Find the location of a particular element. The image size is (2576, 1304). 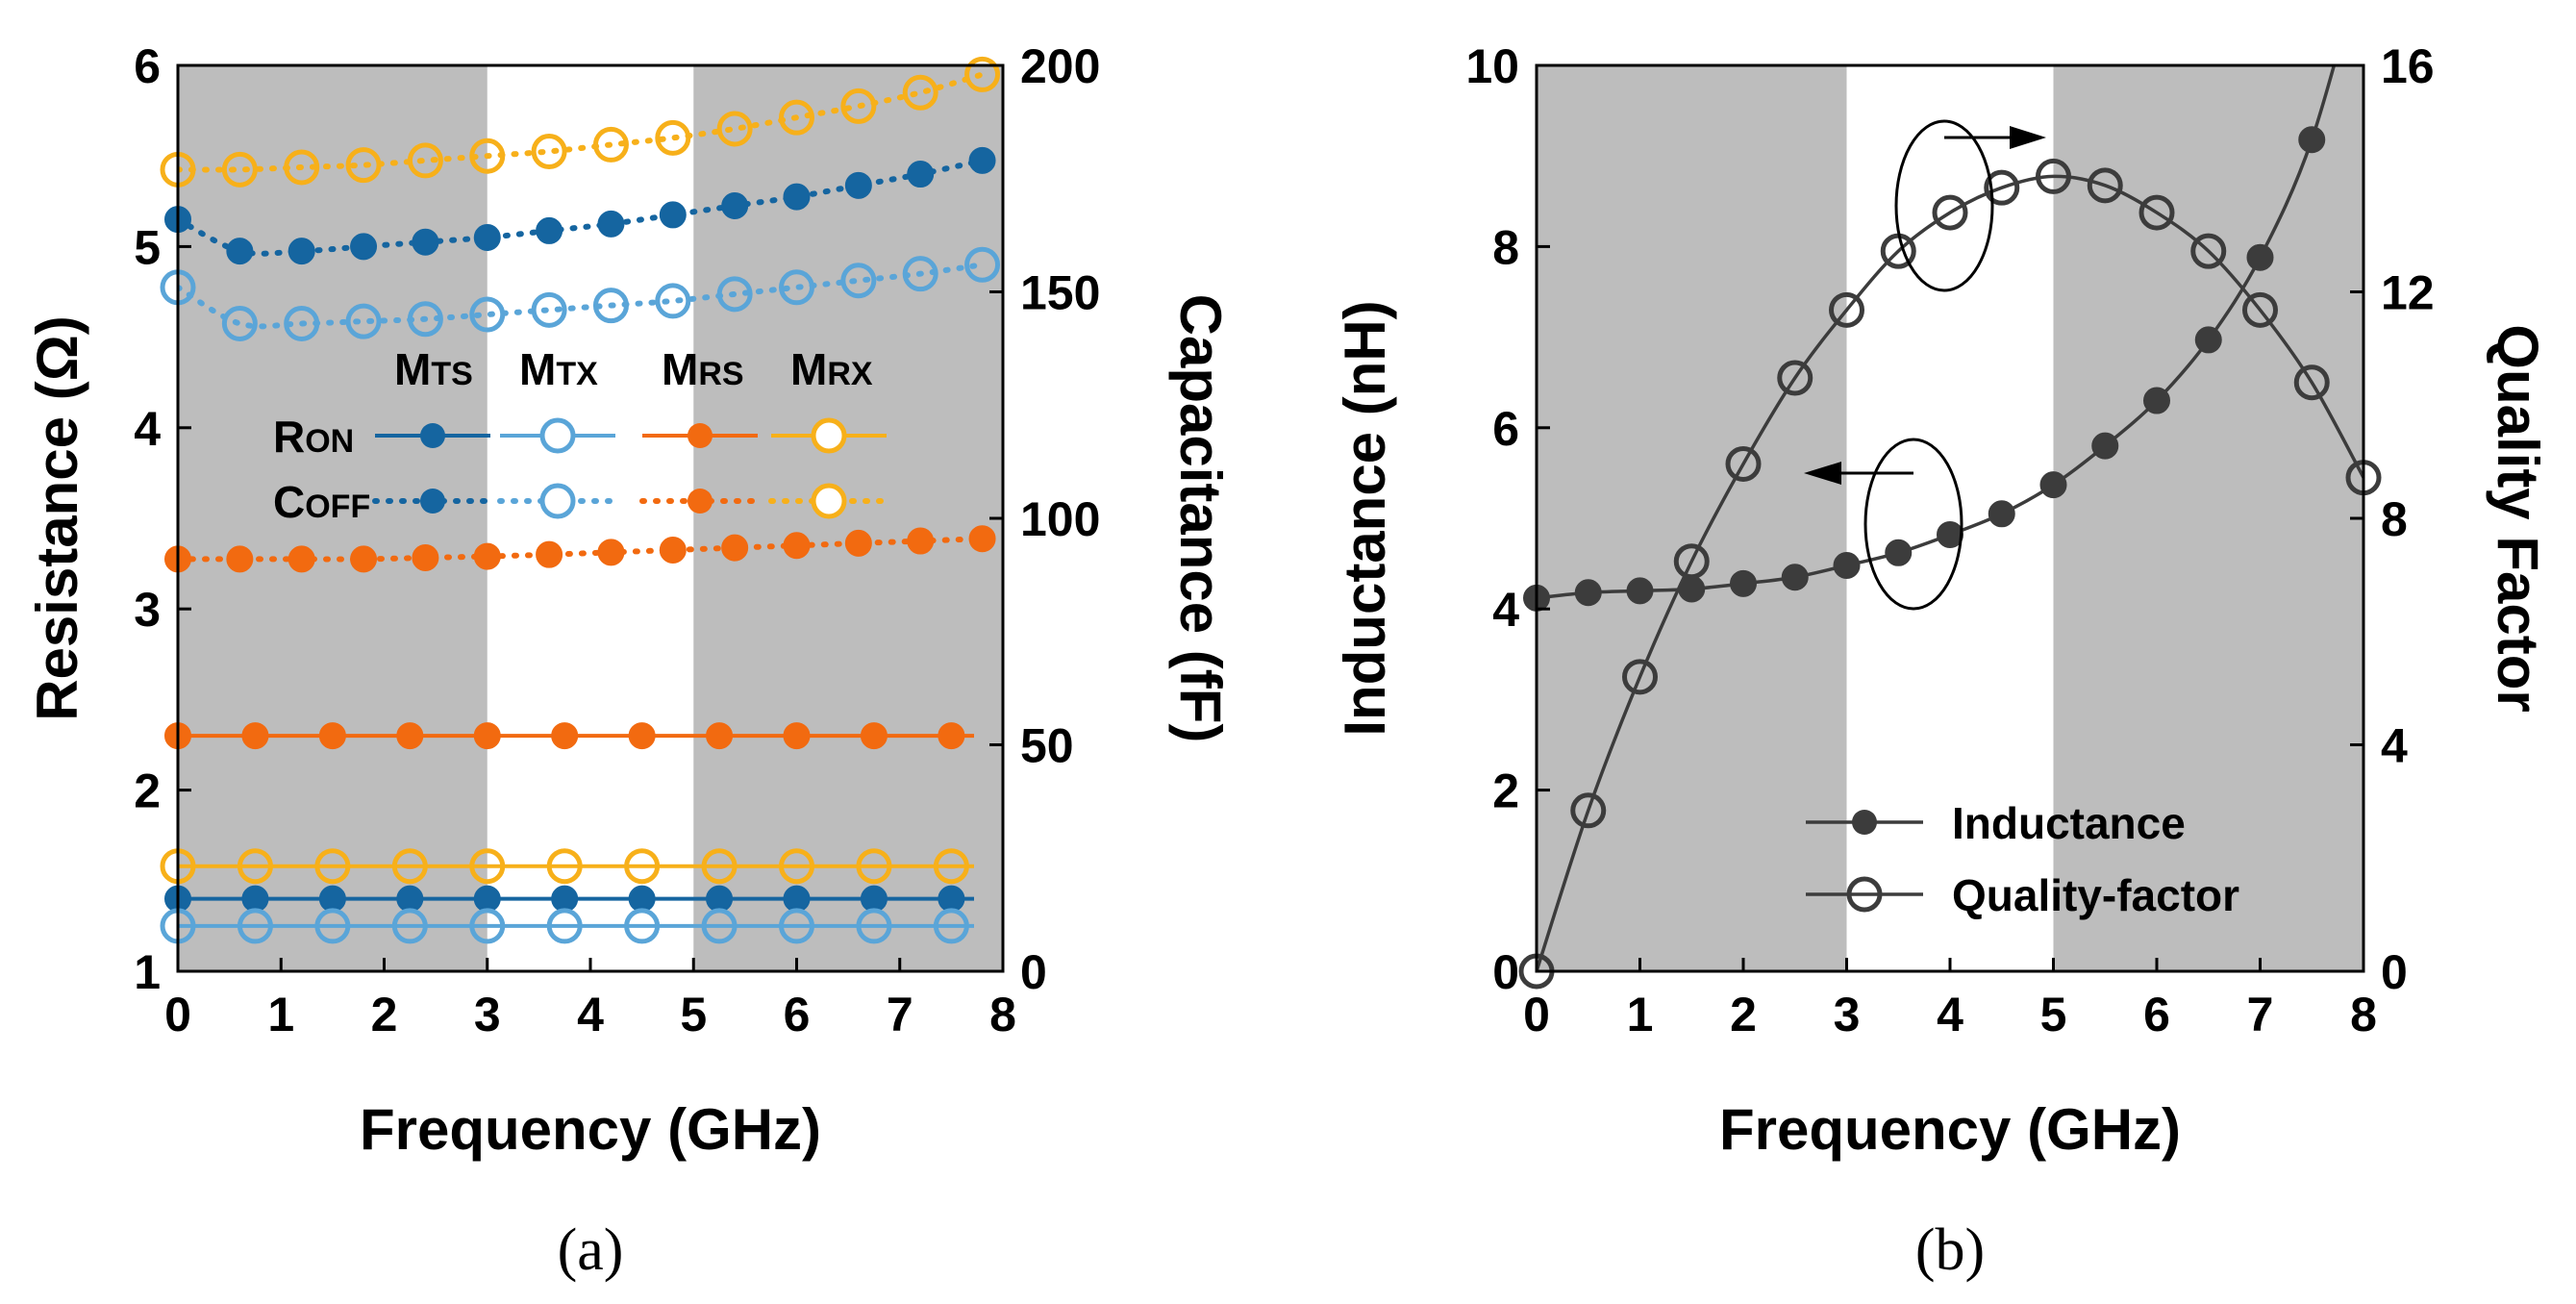

y2-tick-label: 150 is located at coordinates (1060, 293).